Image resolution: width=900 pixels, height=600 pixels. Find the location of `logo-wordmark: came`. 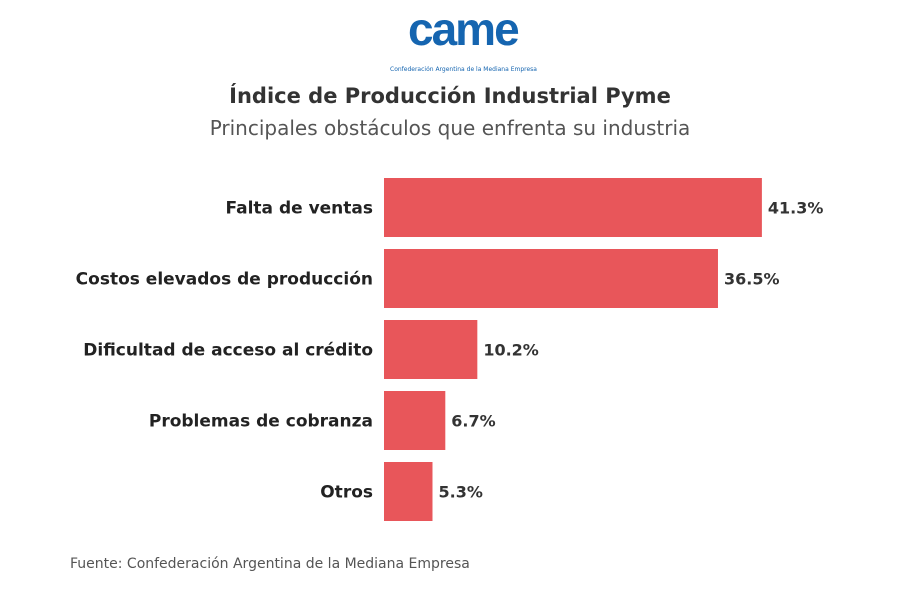

logo-wordmark: came is located at coordinates (464, 29).